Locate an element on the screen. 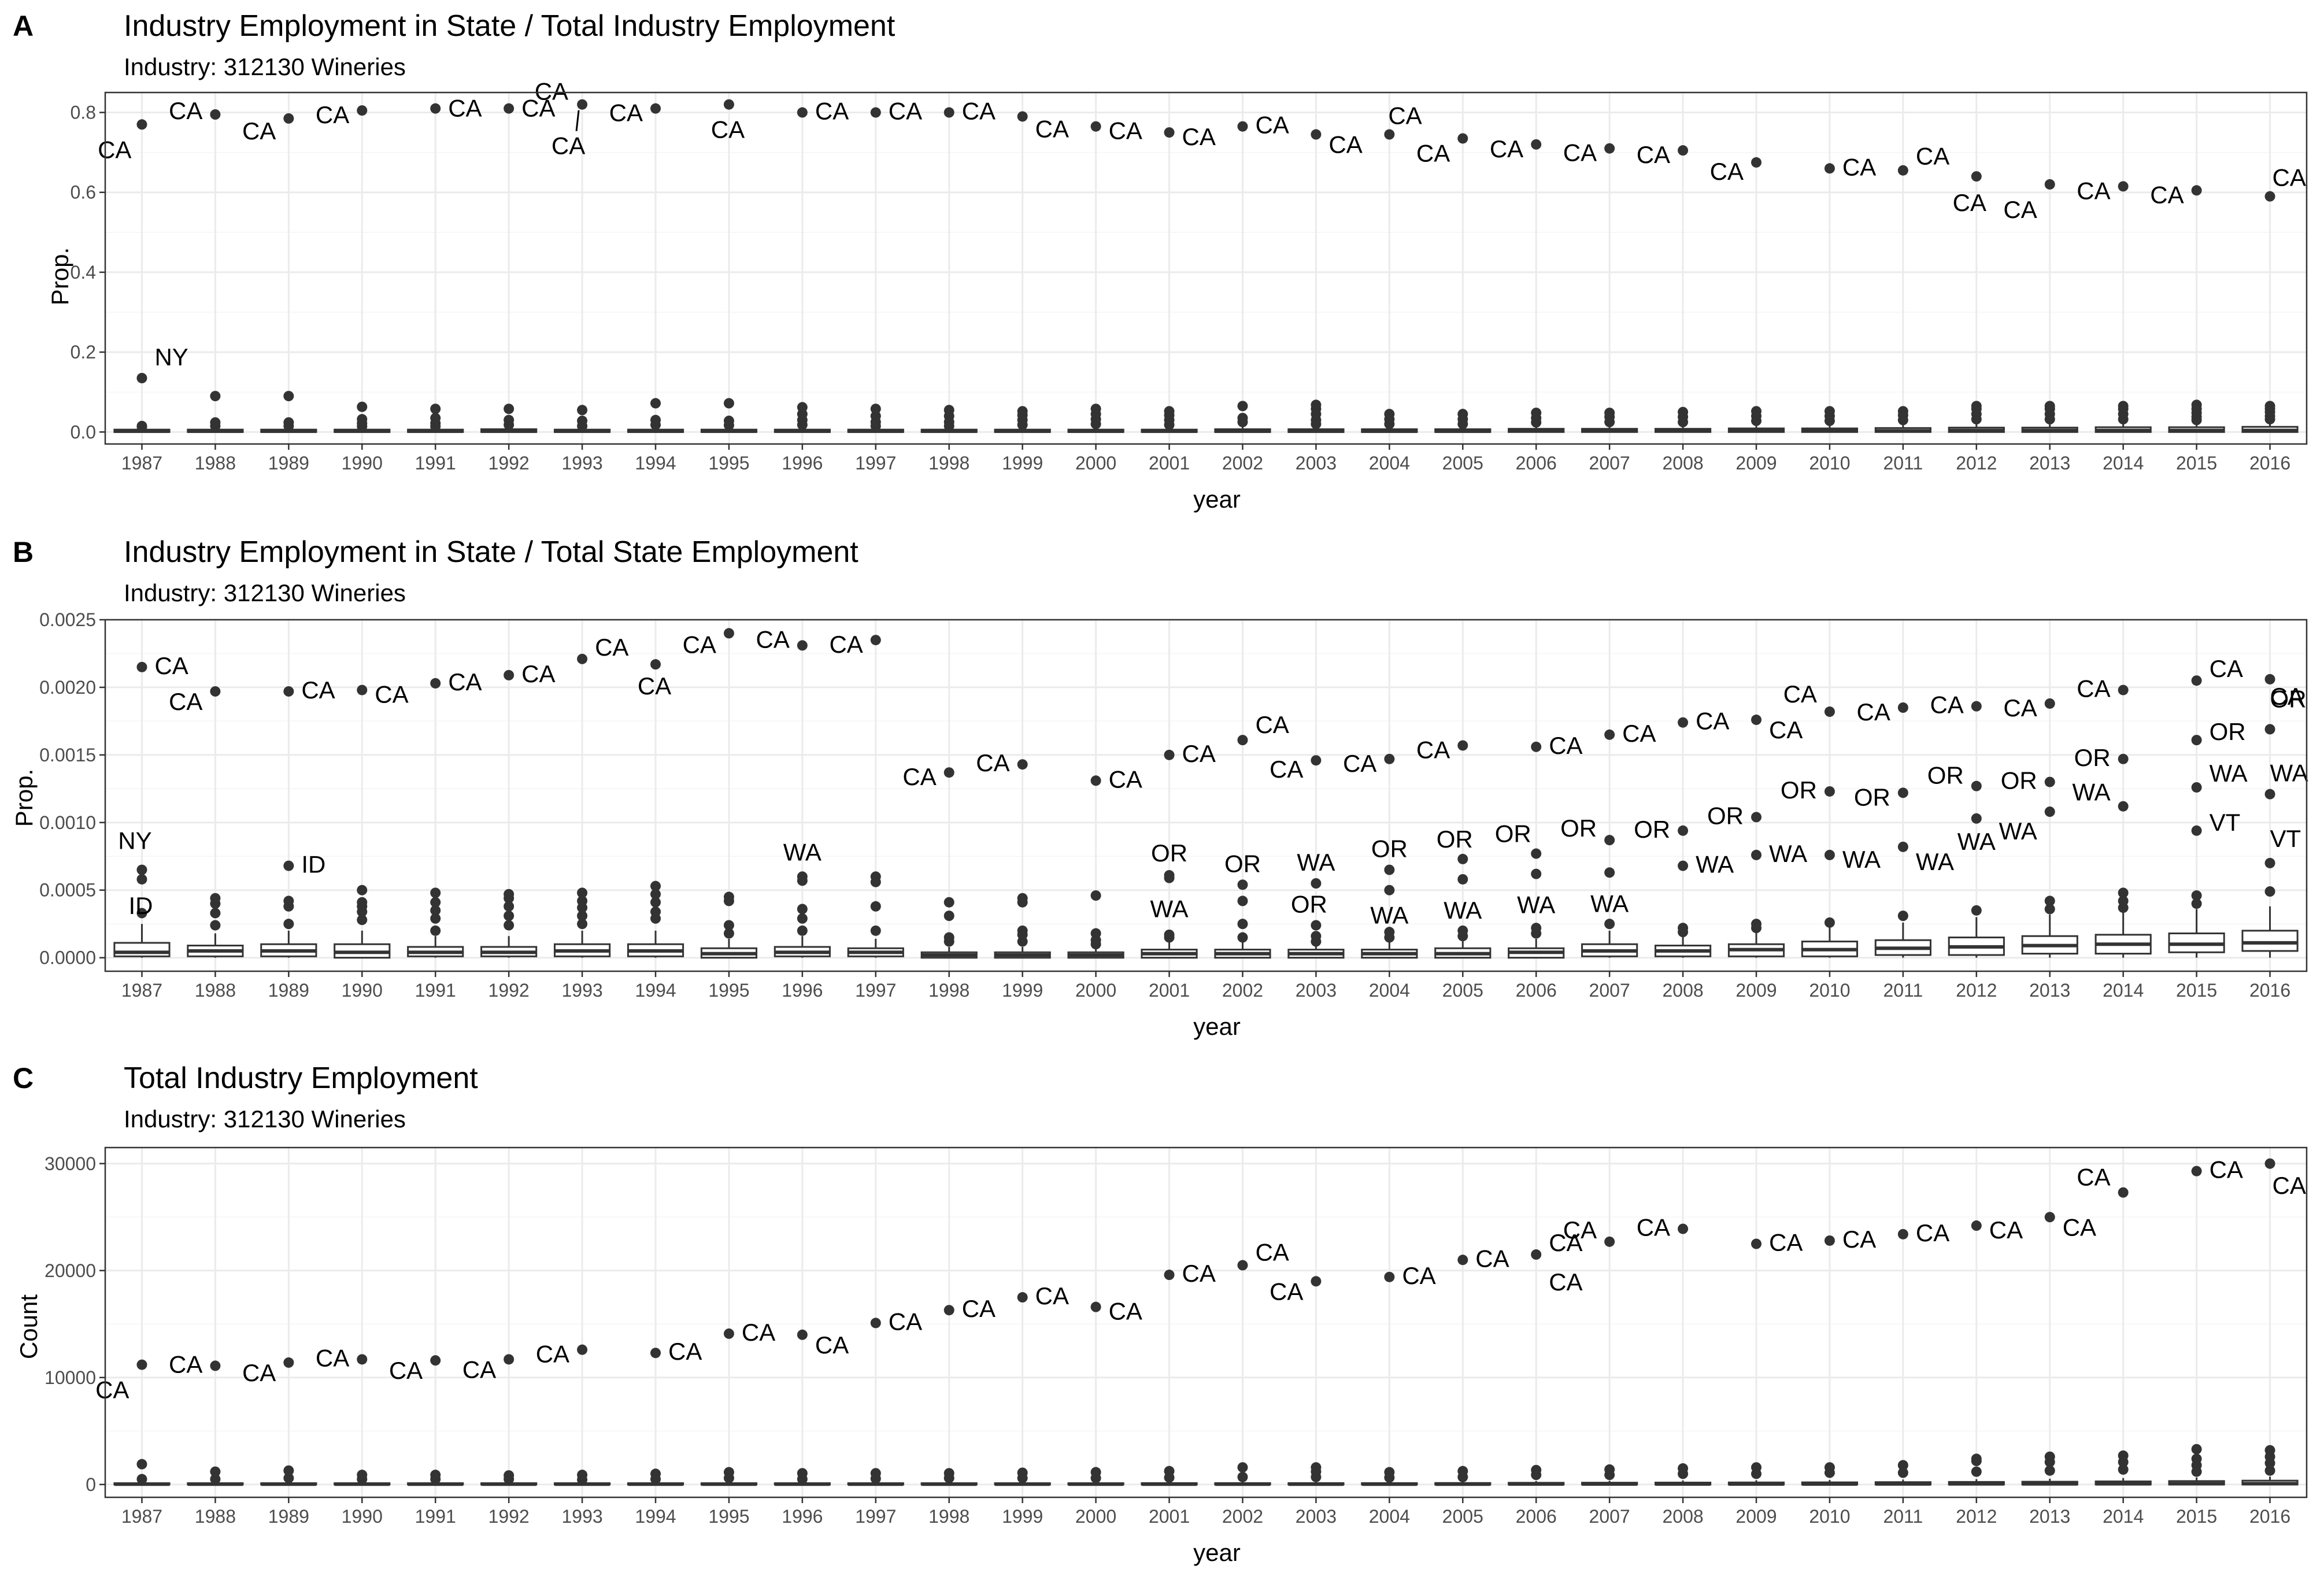  panel-tag: C is located at coordinates (23, 1078).